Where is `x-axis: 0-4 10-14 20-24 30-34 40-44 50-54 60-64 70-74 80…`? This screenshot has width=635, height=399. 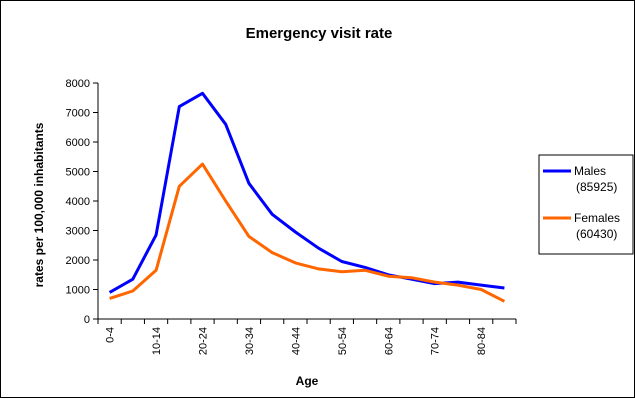
x-axis: 0-4 10-14 20-24 30-34 40-44 50-54 60-64 70-74 80… is located at coordinates (307, 337).